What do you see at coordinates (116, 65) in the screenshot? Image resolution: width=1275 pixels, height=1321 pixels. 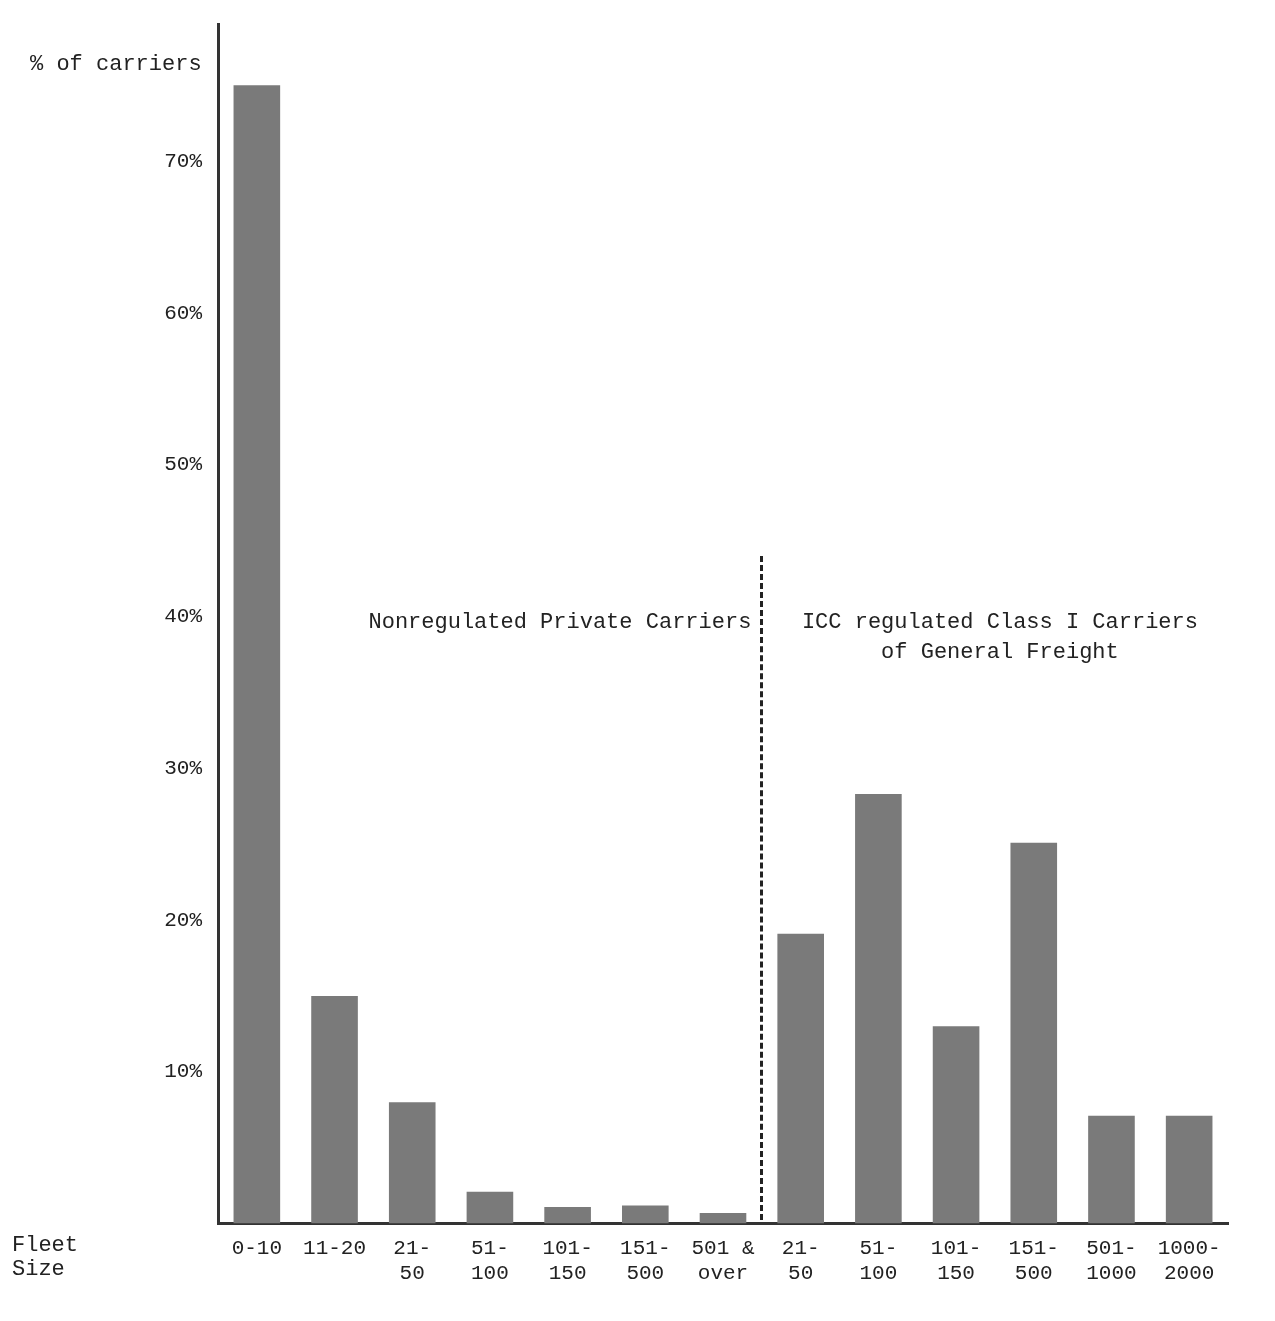 I see `y-axis-title: % of carriers` at bounding box center [116, 65].